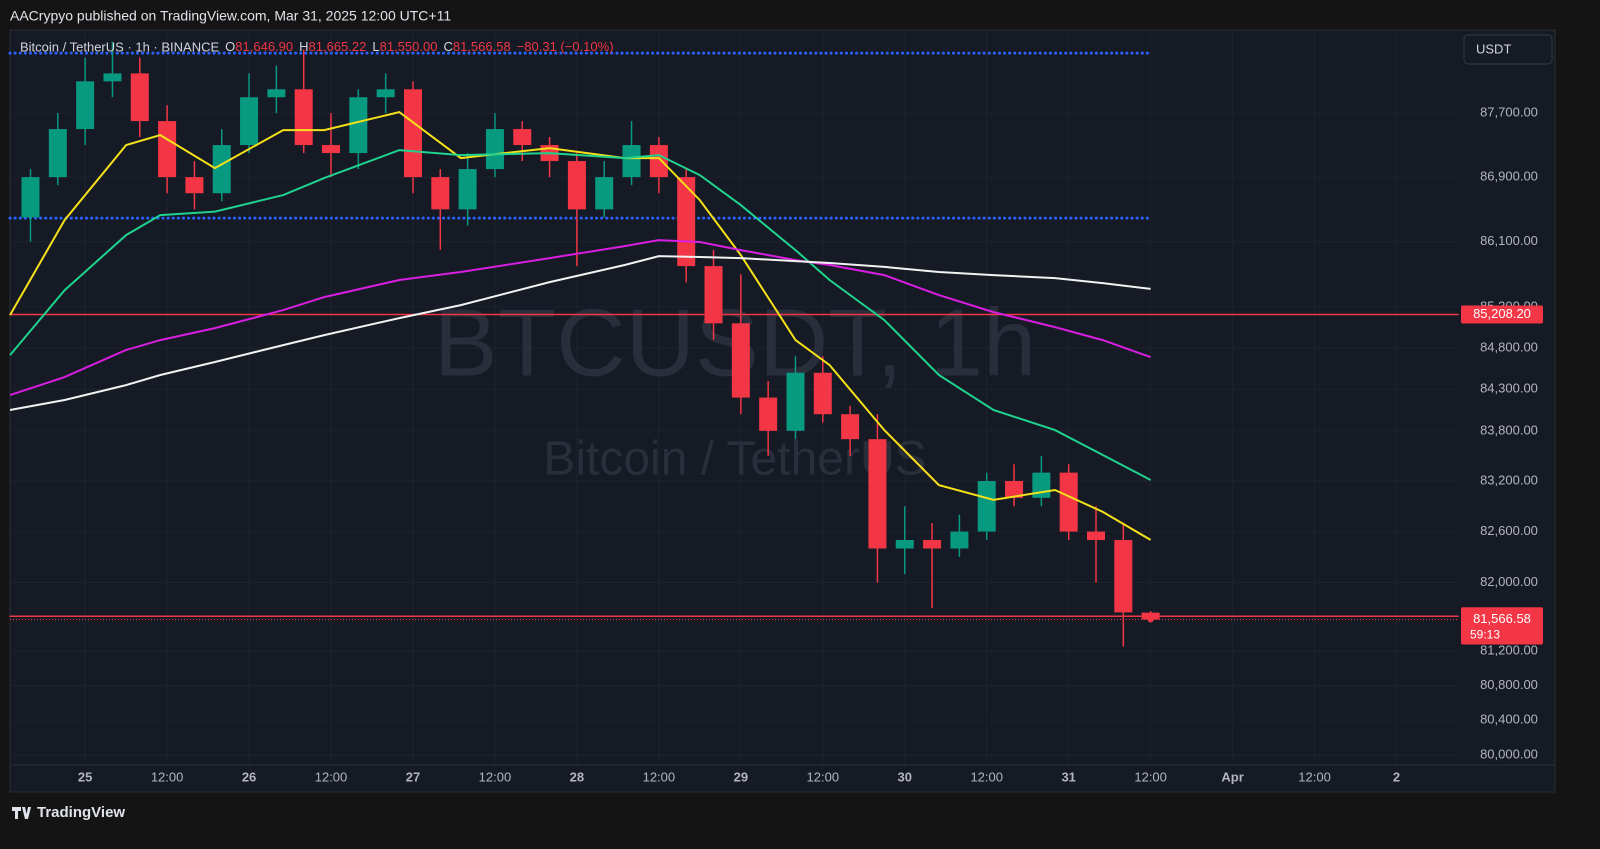 The image size is (1600, 849). What do you see at coordinates (741, 776) in the screenshot?
I see `x-tick-label: 29` at bounding box center [741, 776].